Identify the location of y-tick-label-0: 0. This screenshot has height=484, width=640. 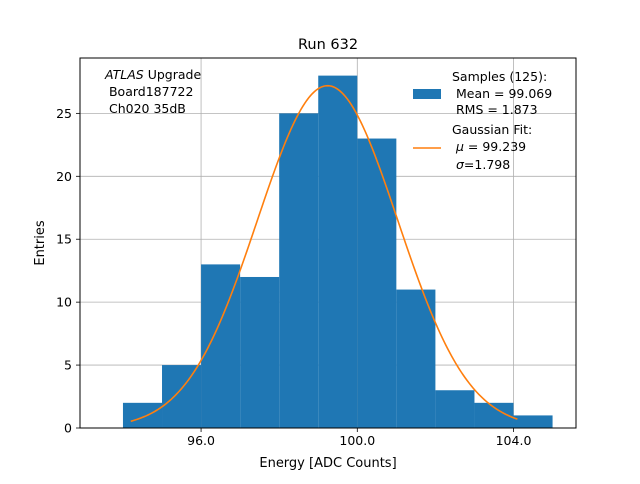
(68, 428).